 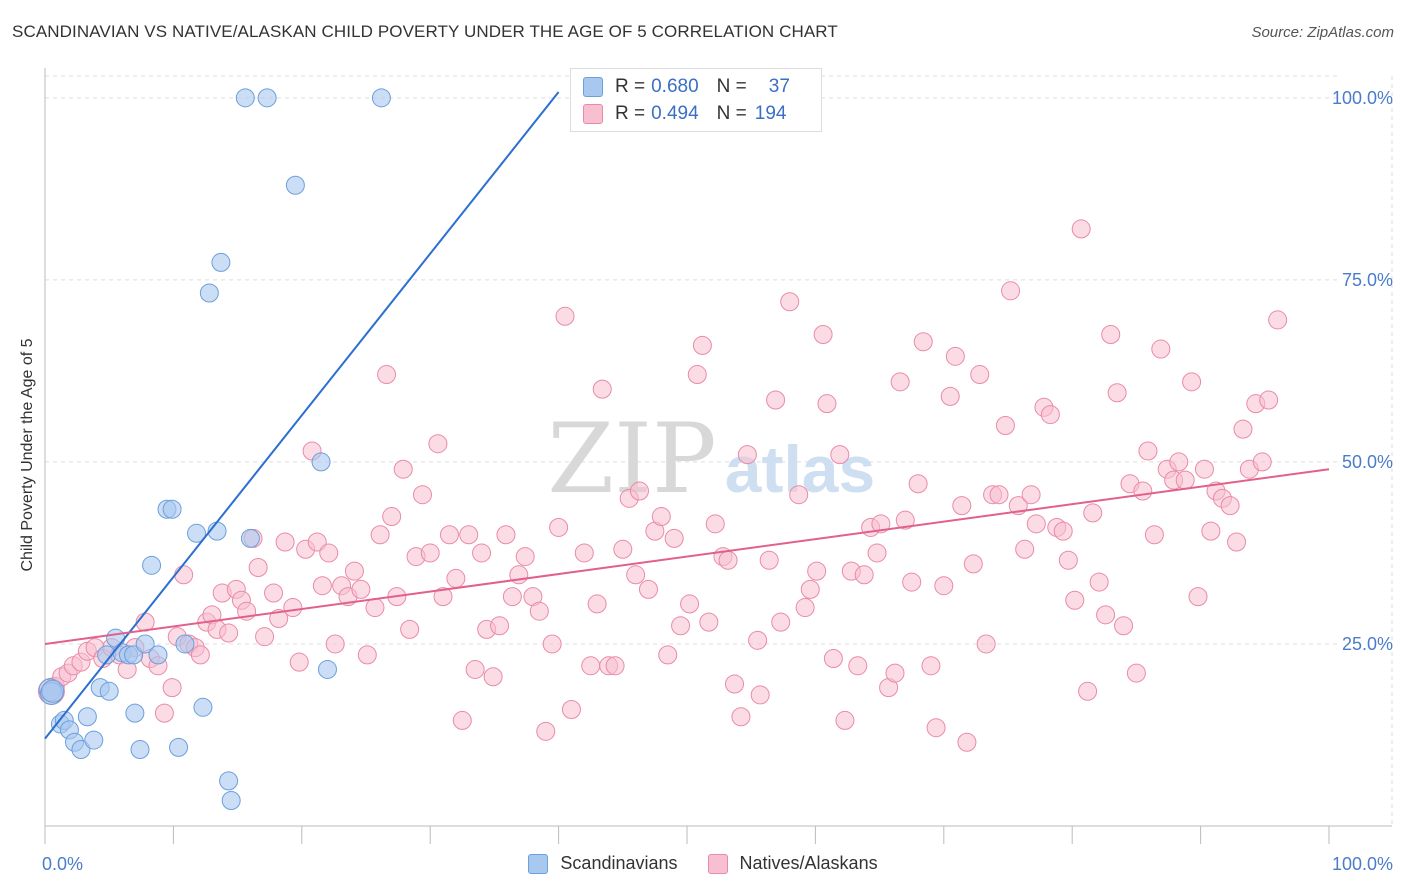 I want to click on legend-item-natives: Natives/Alaskans, so click(x=792, y=863).